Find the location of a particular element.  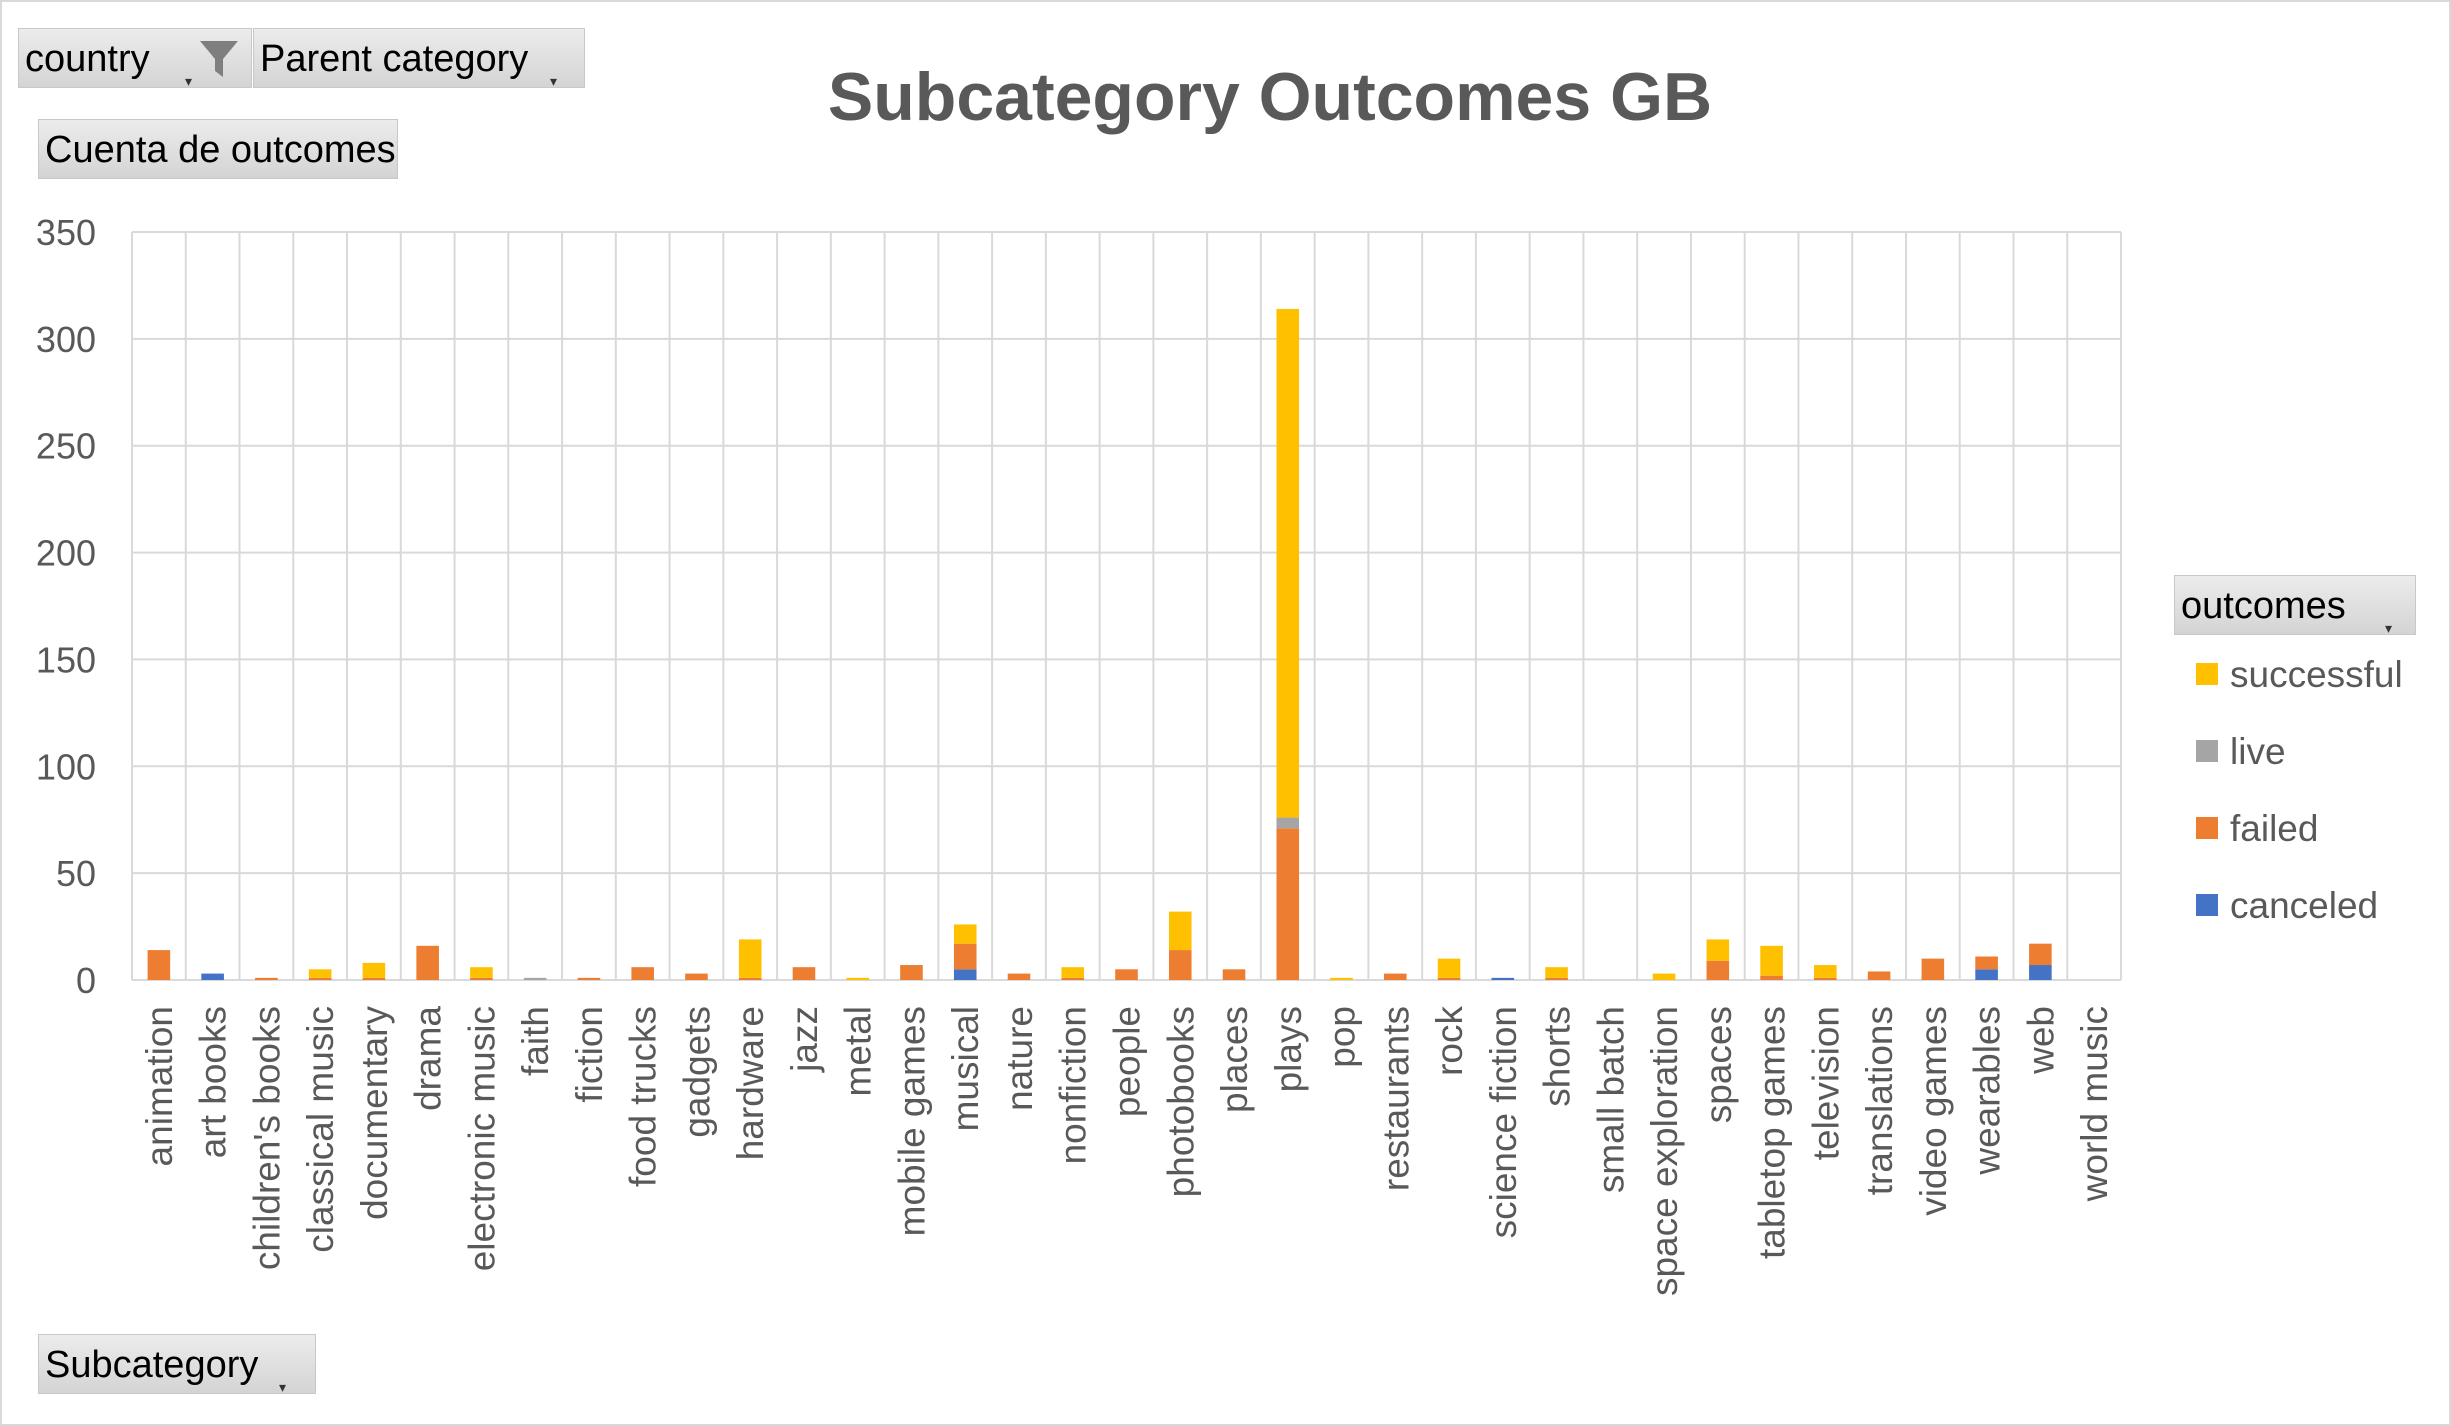

legend-item-successful: successful is located at coordinates (2299, 675).